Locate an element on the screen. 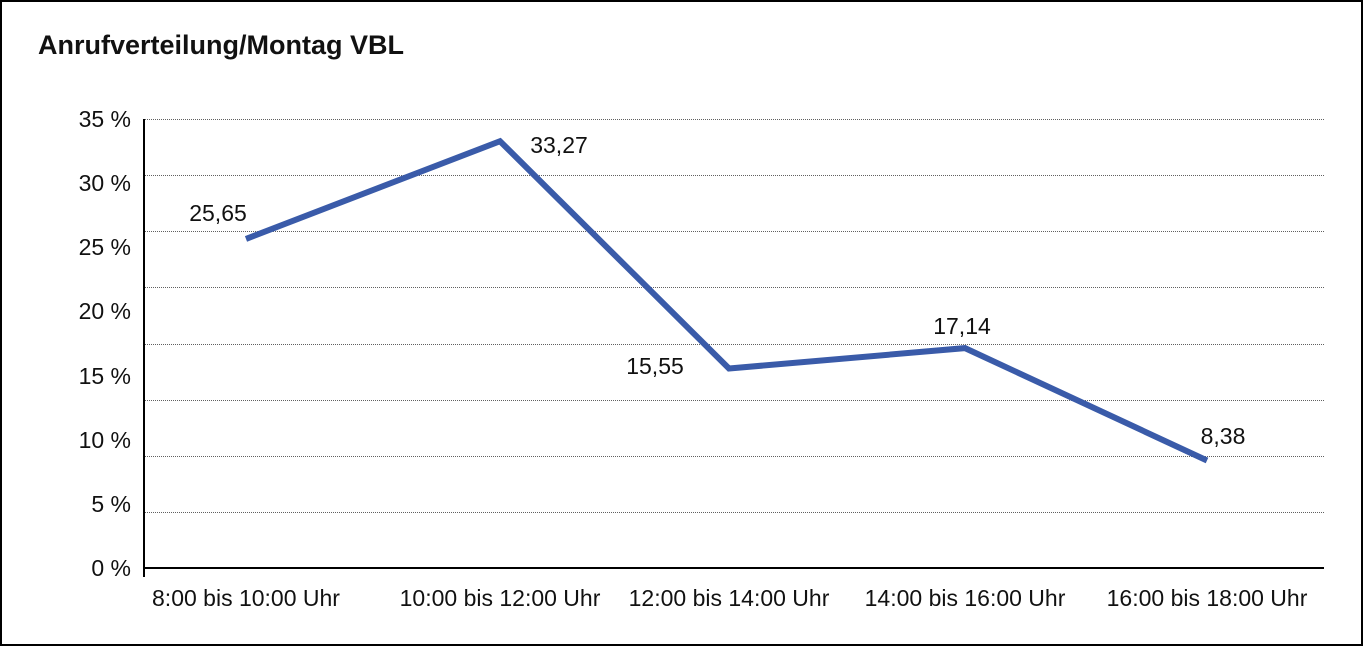 Image resolution: width=1363 pixels, height=646 pixels. data-point-label: 17,14 is located at coordinates (962, 326).